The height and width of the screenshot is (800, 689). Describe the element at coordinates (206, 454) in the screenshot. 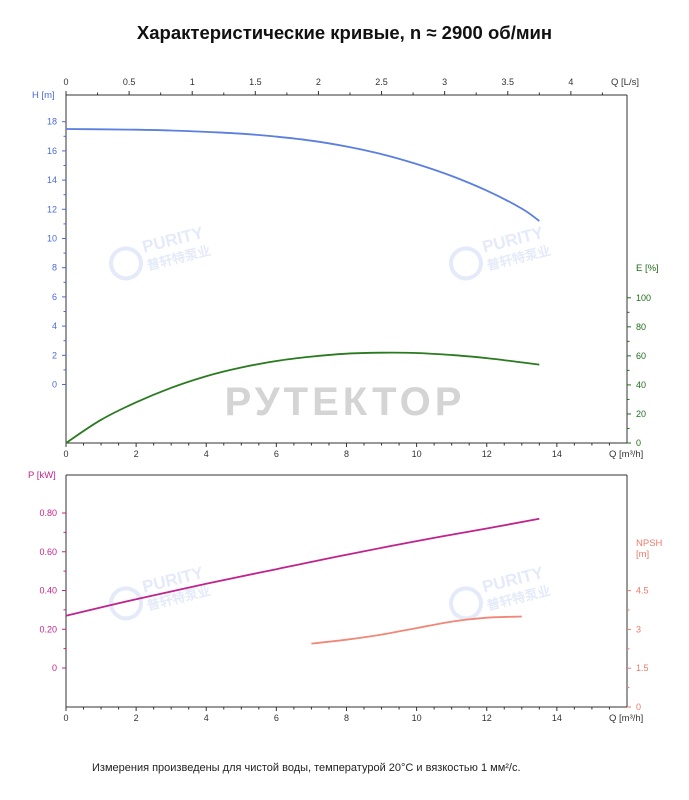

I see `upper-x-tick-label: 4` at that location.